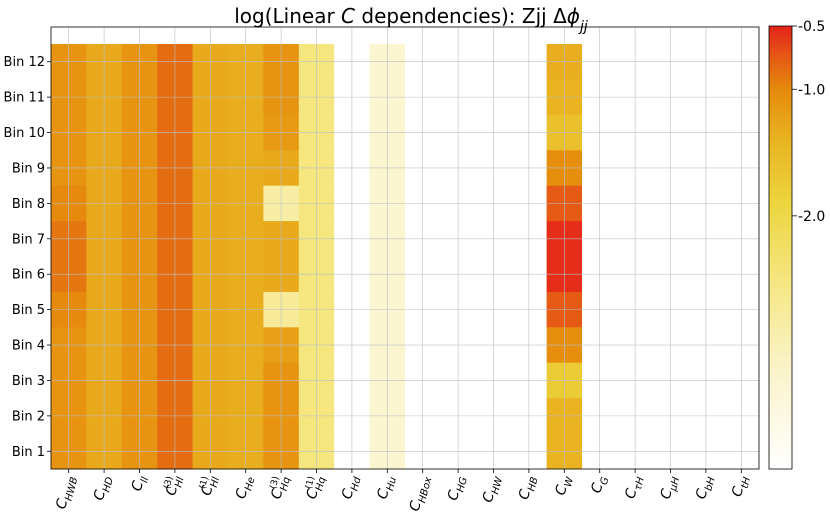 This screenshot has height=522, width=830. I want to click on svg-text: CHBox, so click(421, 494).